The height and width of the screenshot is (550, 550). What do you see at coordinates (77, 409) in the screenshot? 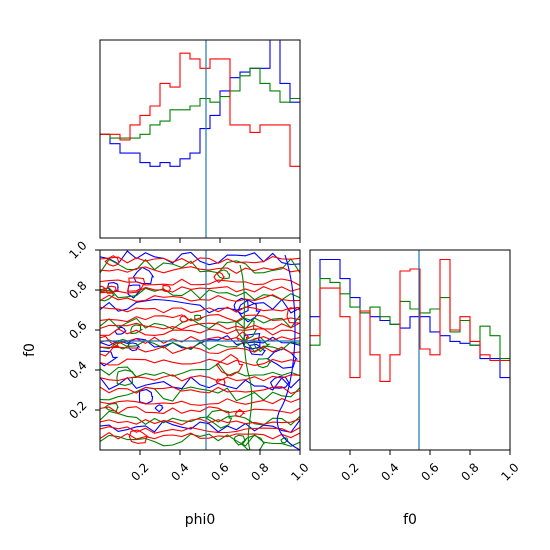
I see `y-tick-label: 0.2` at bounding box center [77, 409].